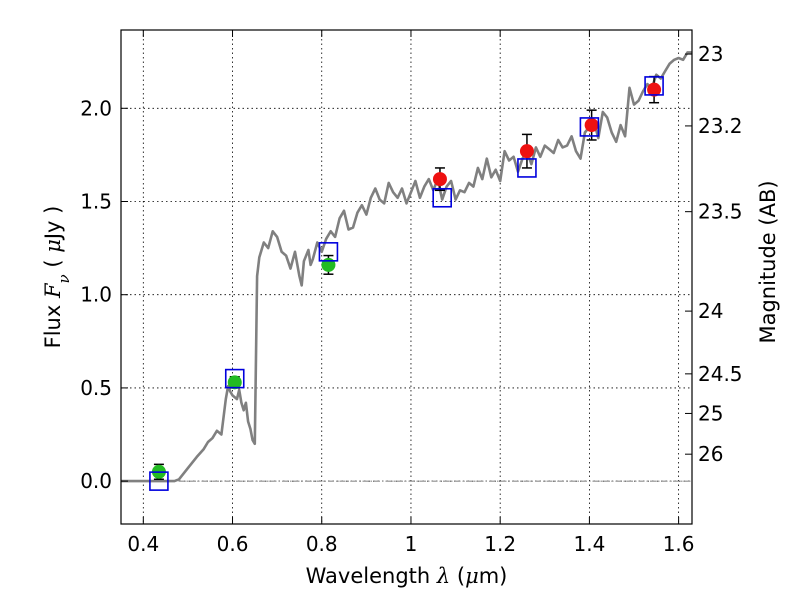 The width and height of the screenshot is (800, 600). Describe the element at coordinates (710, 54) in the screenshot. I see `mag-tick-label: 23` at that location.